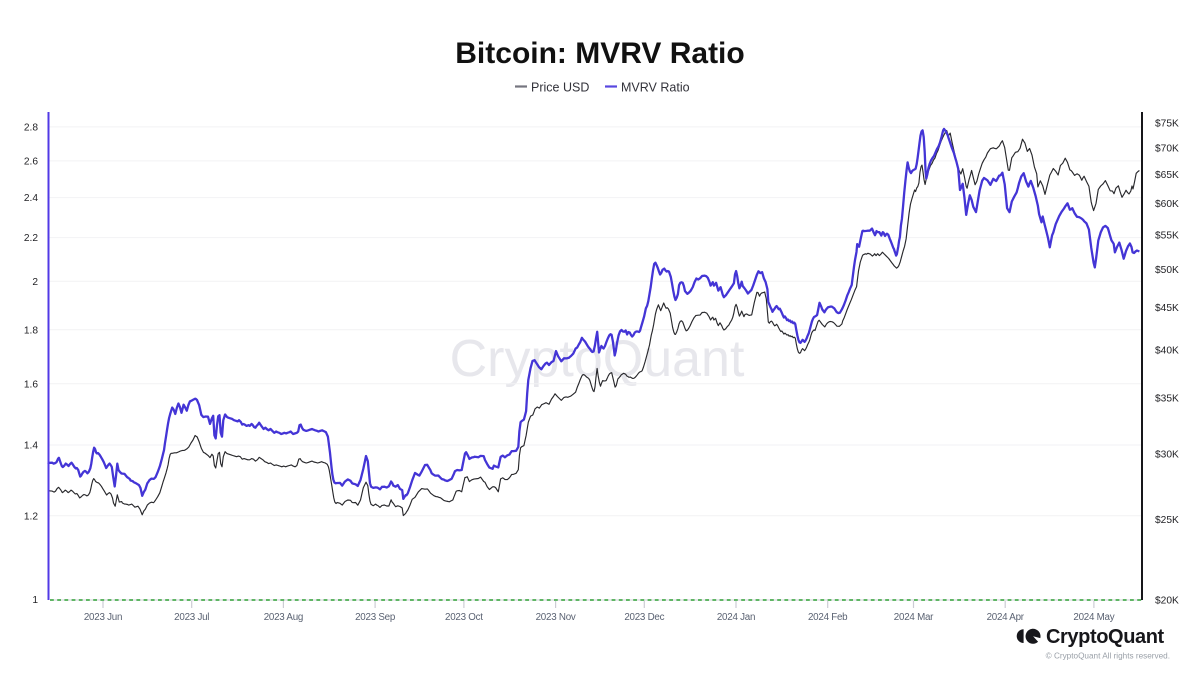  Describe the element at coordinates (1167, 454) in the screenshot. I see `svg-text: $30K` at that location.